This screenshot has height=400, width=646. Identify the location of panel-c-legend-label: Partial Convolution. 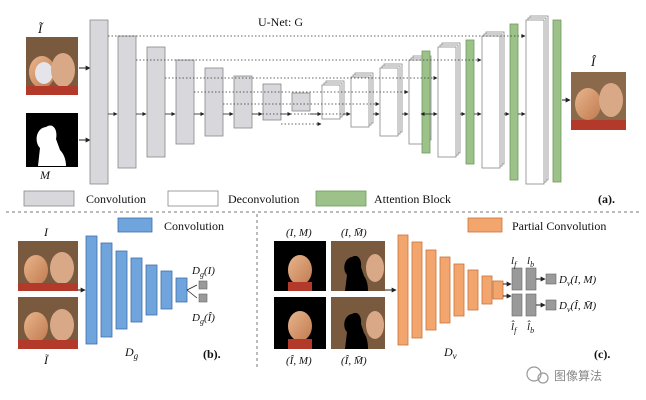
(559, 226).